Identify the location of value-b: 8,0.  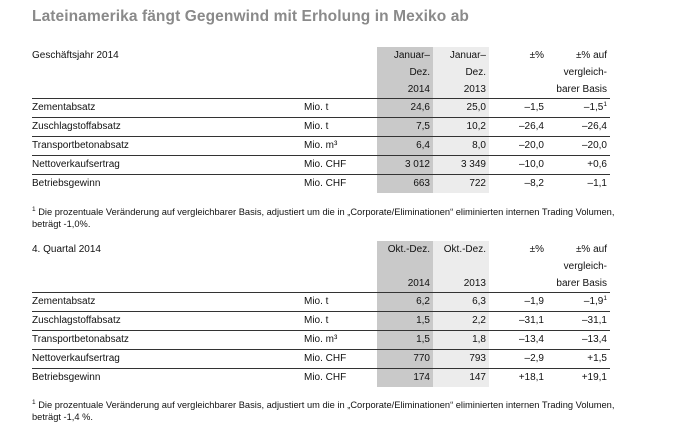
(461, 146).